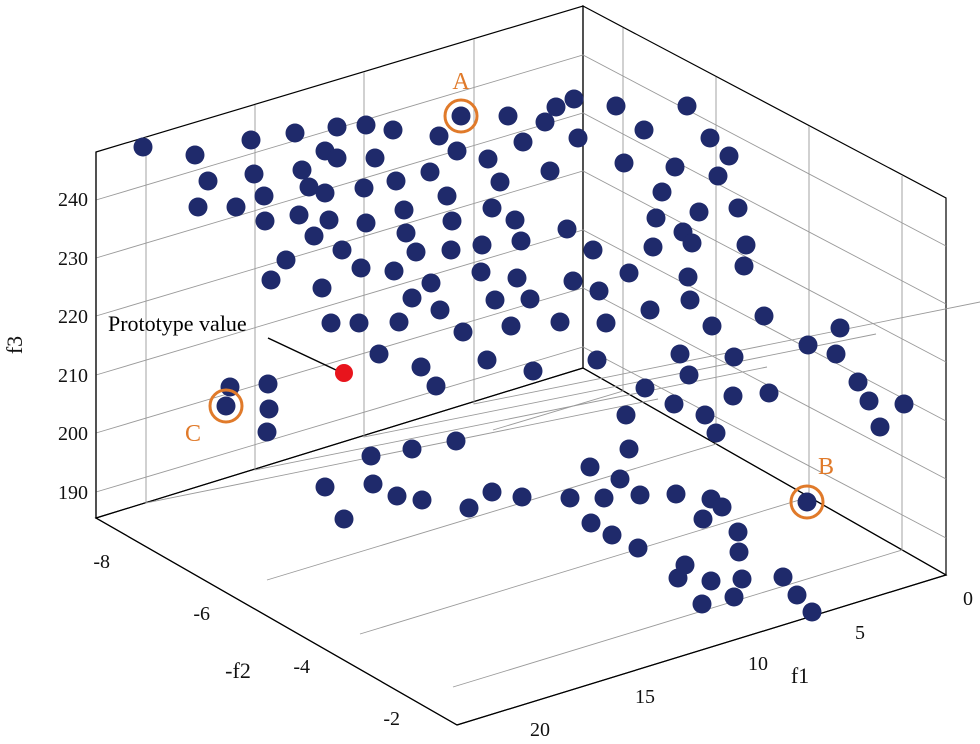 This screenshot has width=980, height=744. Describe the element at coordinates (391, 719) in the screenshot. I see `y-tick-label: -2` at that location.